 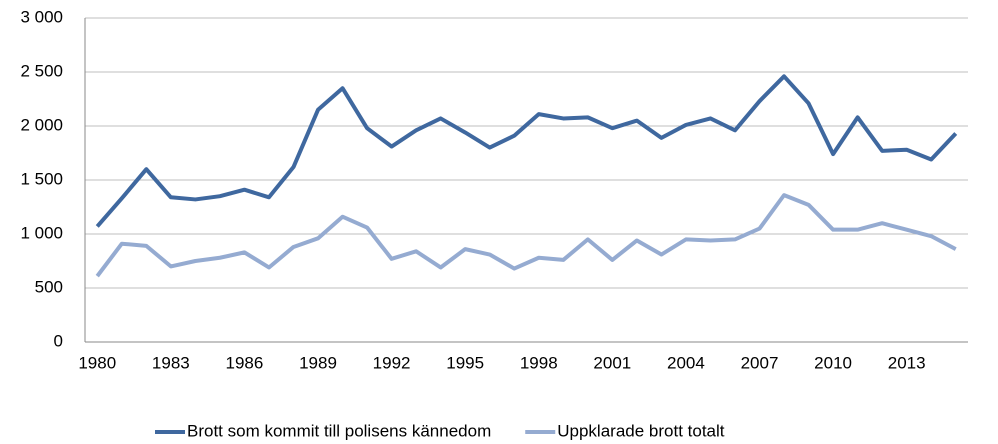 I want to click on legend-label: Uppklarade brott totalt, so click(x=641, y=430).